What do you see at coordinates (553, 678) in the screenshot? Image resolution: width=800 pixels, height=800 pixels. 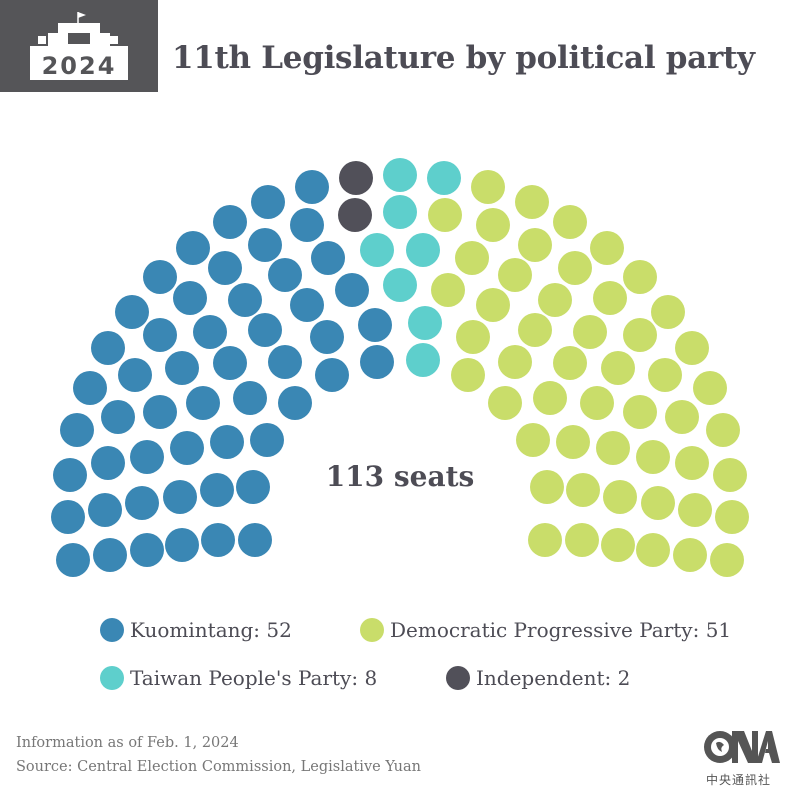 I see `legend-label: Independent: 2` at bounding box center [553, 678].